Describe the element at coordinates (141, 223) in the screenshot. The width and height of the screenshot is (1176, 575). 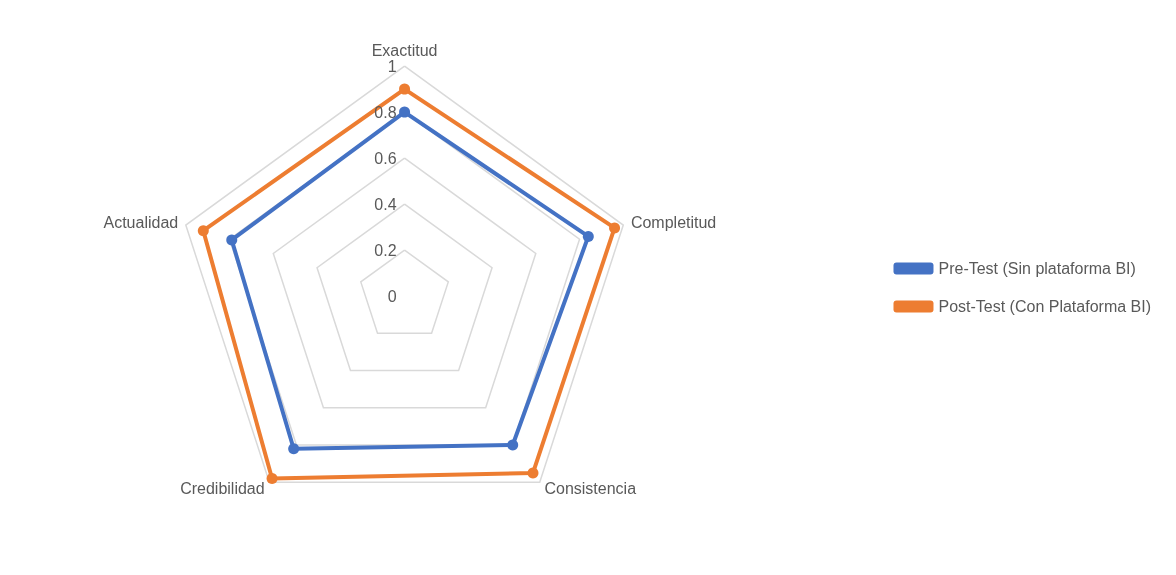
I see `spoke-label: Actualidad` at that location.